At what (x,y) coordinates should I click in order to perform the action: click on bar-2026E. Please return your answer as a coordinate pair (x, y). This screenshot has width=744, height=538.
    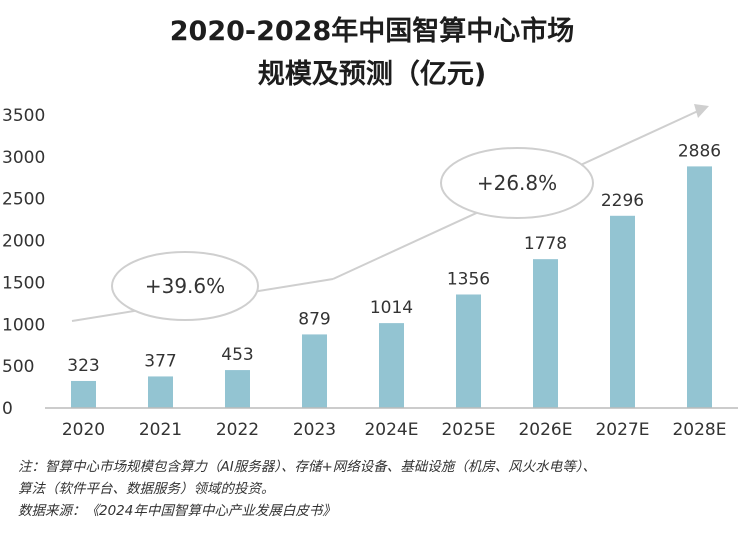
    Looking at the image, I should click on (545, 333).